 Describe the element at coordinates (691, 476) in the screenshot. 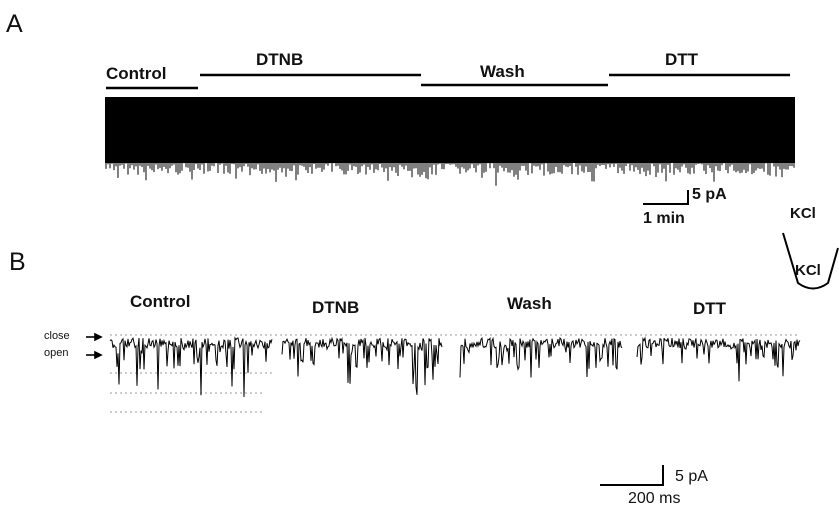

I see `scale-current-label-b: 5 pA` at that location.